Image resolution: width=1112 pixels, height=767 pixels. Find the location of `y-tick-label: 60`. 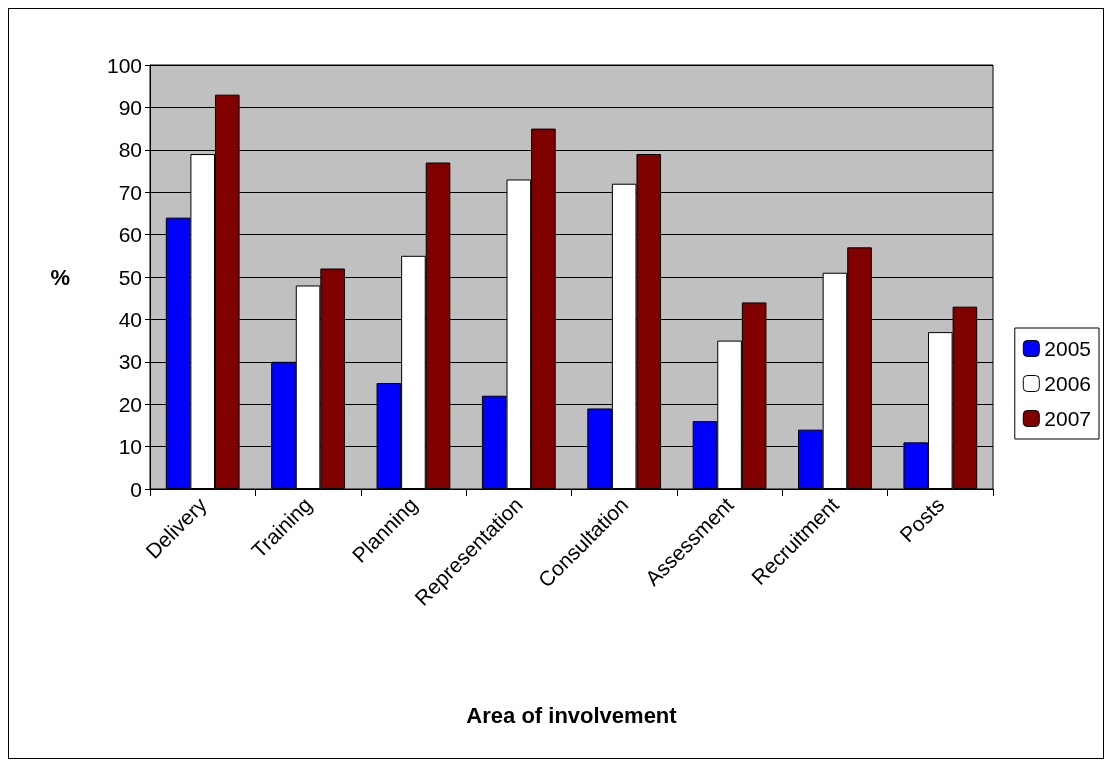

y-tick-label: 60 is located at coordinates (130, 235).